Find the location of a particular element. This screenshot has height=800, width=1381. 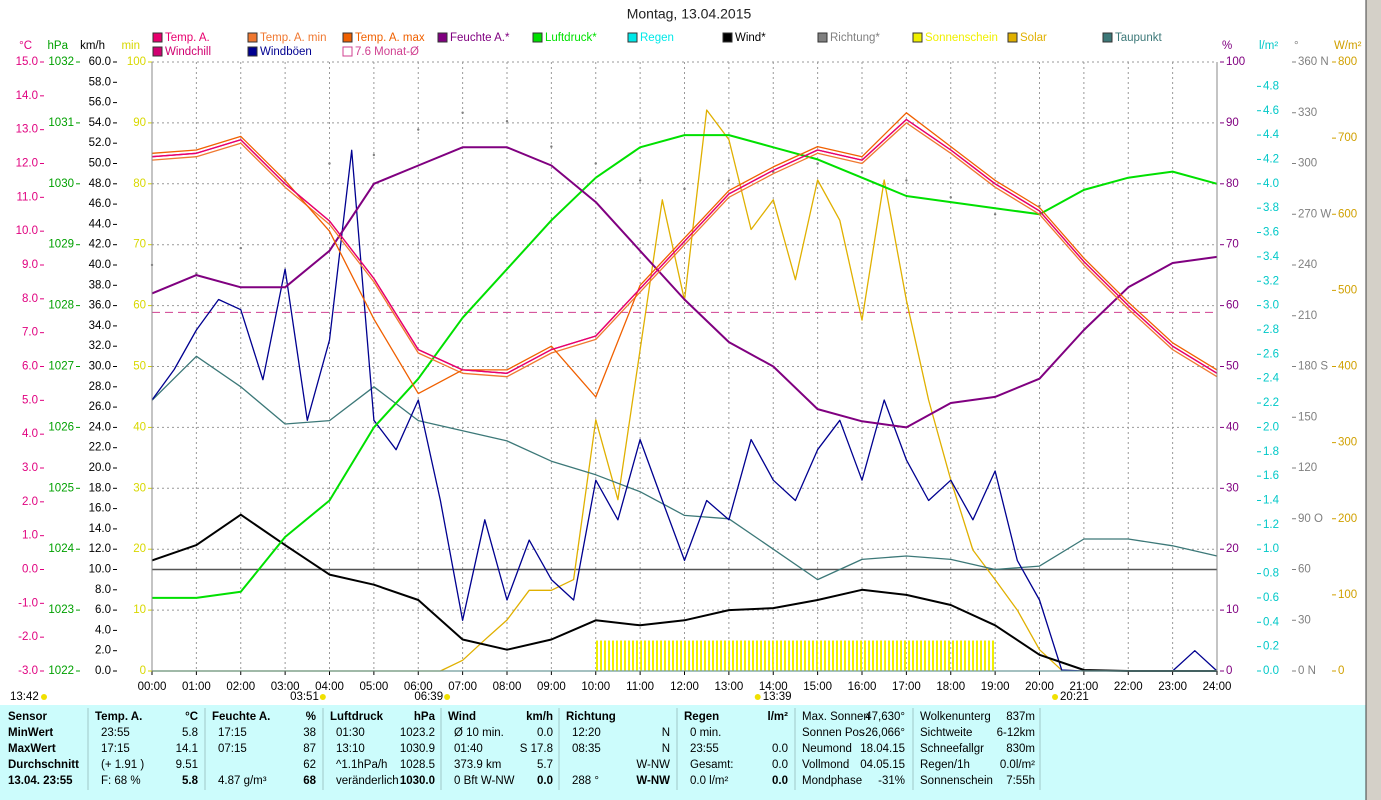

y-tick-label: -2.0 is located at coordinates (28, 637).